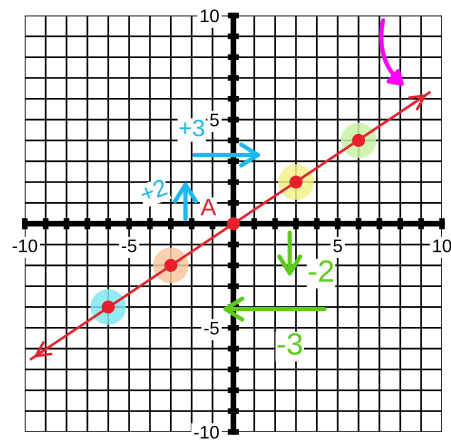 This screenshot has height=443, width=451. What do you see at coordinates (208, 207) in the screenshot?
I see `annotation: A` at bounding box center [208, 207].